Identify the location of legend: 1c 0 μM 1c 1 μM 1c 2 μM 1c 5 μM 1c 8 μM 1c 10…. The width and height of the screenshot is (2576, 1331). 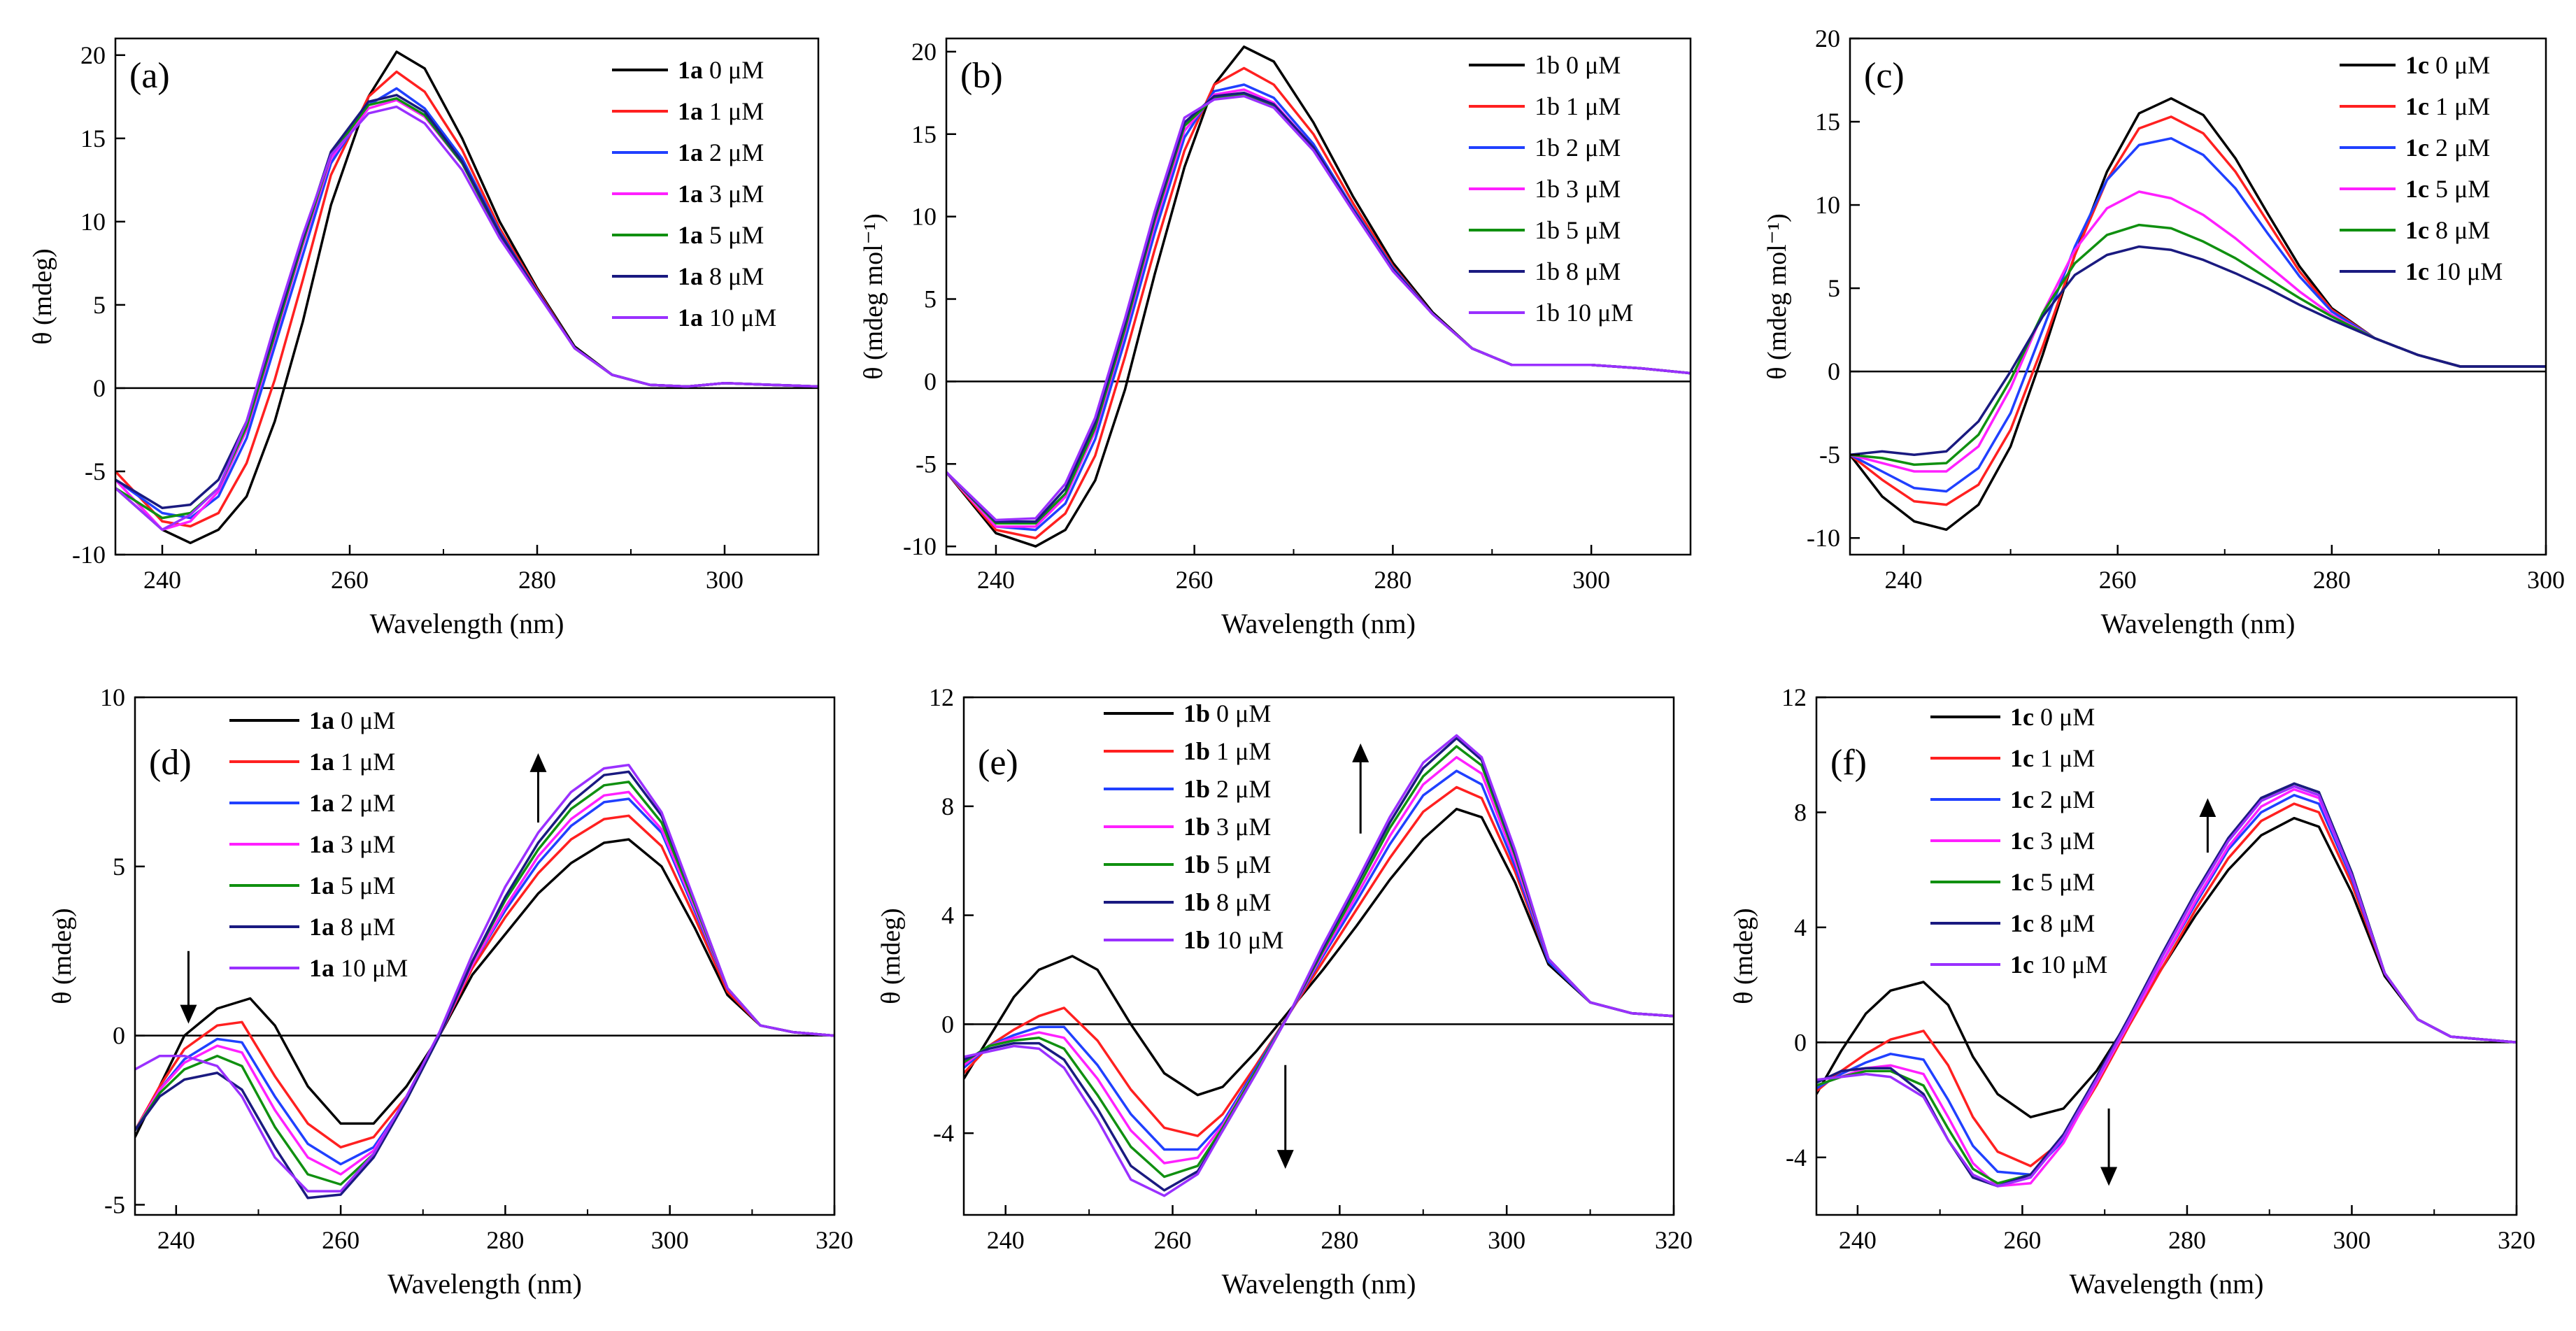
(2421, 168).